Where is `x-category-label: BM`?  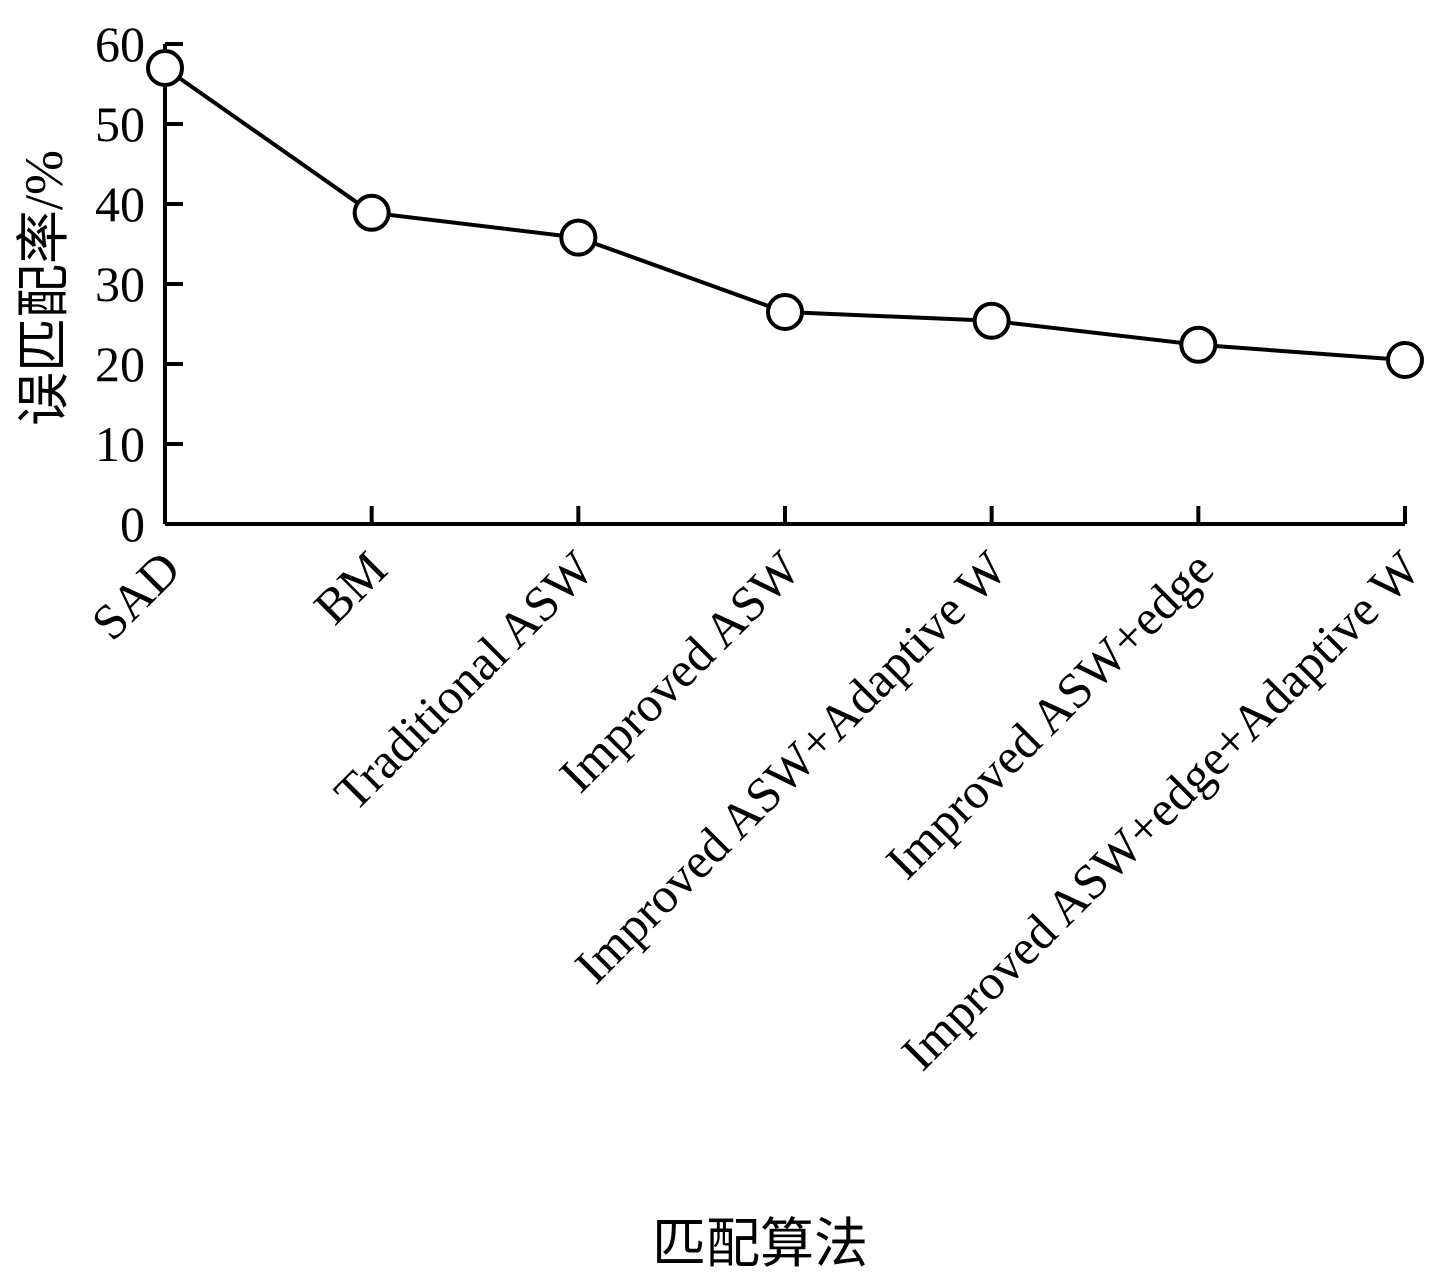 x-category-label: BM is located at coordinates (350, 587).